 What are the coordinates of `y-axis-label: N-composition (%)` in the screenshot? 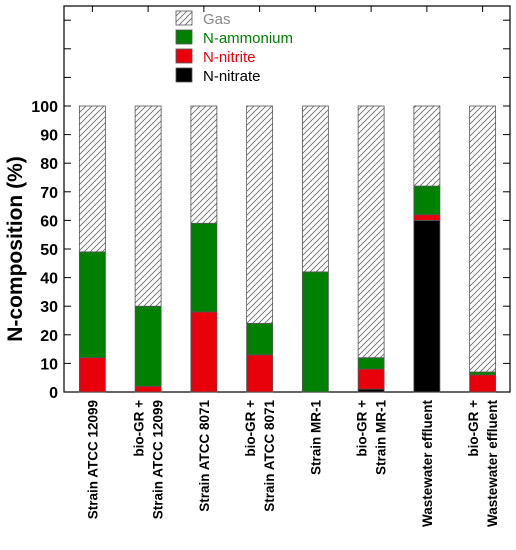 It's located at (15, 248).